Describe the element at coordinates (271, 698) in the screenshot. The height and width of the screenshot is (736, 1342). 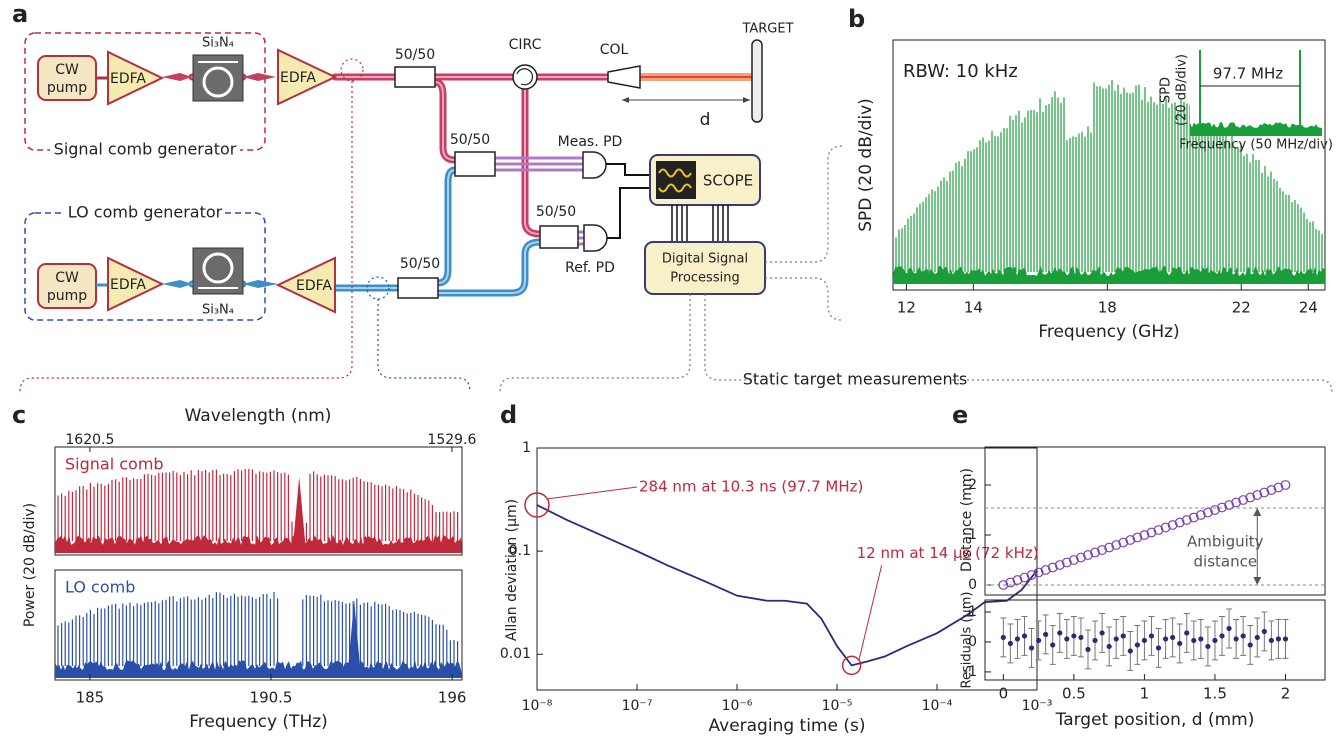
I see `x-tick-label: 190.5` at that location.